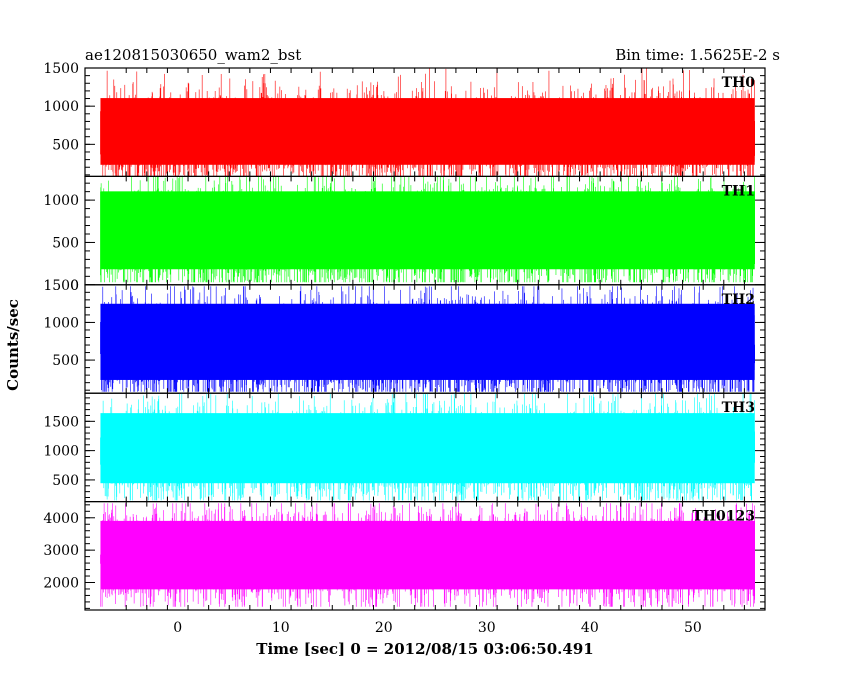  I want to click on panel-frame, so click(425, 556).